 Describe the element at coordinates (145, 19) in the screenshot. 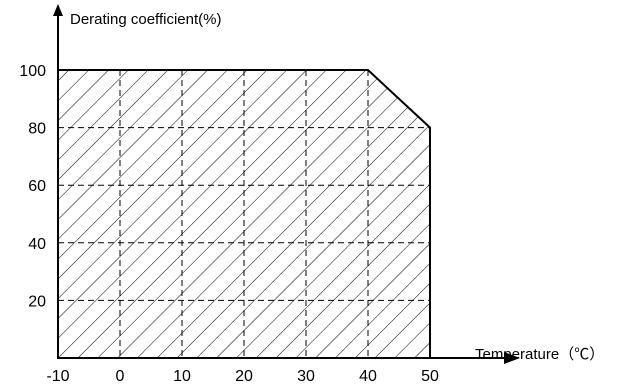

I see `y-axis-title: Derating coefficient(%)` at that location.